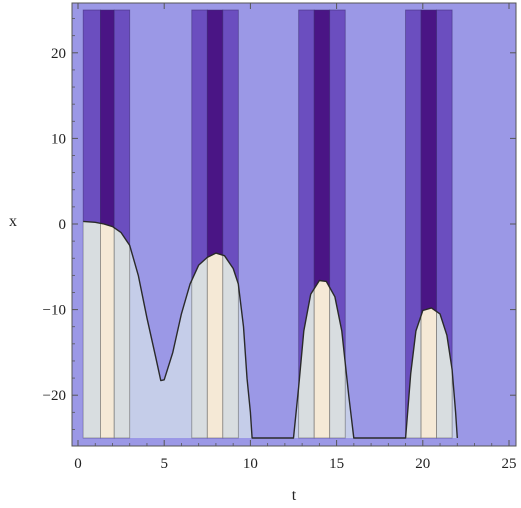  I want to click on y-axis-title: x, so click(13, 221).